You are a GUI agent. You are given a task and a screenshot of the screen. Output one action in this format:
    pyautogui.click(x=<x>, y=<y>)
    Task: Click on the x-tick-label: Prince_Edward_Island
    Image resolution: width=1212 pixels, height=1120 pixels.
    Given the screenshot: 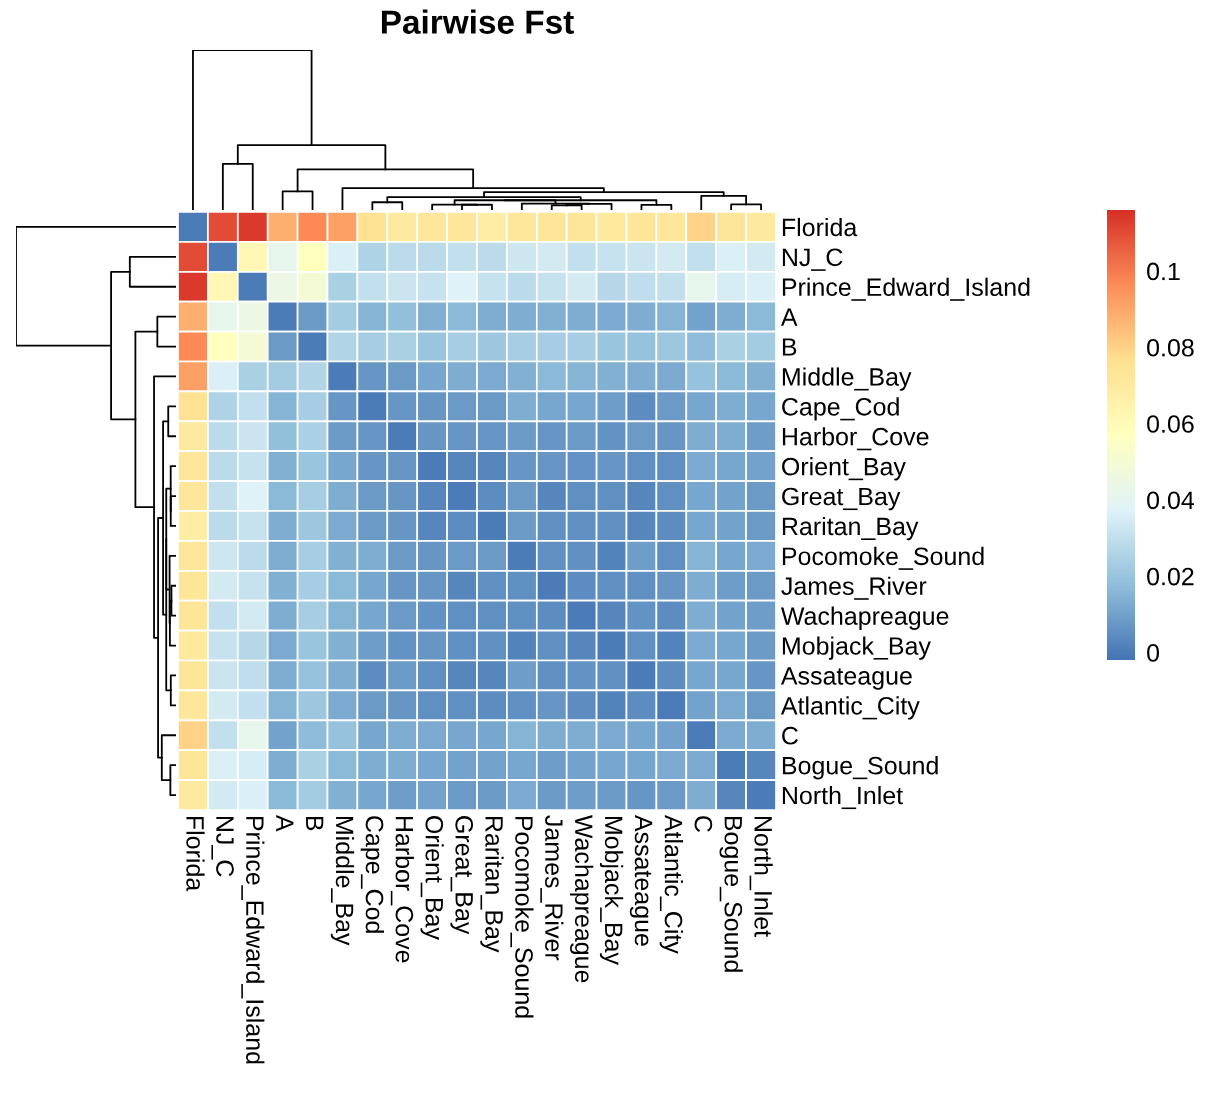 What is the action you would take?
    pyautogui.click(x=253, y=940)
    